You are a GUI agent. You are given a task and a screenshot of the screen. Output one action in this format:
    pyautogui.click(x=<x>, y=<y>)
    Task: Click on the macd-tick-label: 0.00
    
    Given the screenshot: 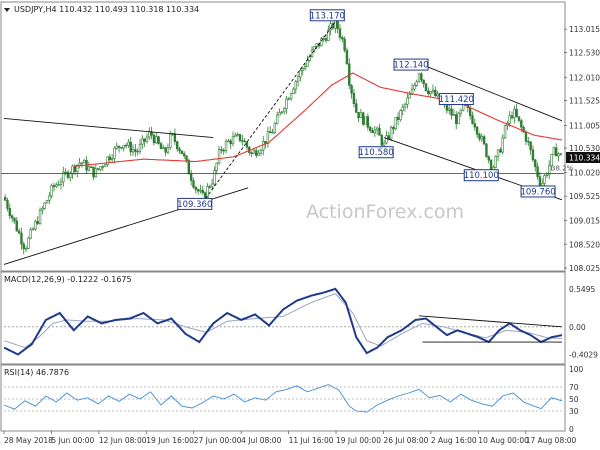 What is the action you would take?
    pyautogui.click(x=577, y=327)
    